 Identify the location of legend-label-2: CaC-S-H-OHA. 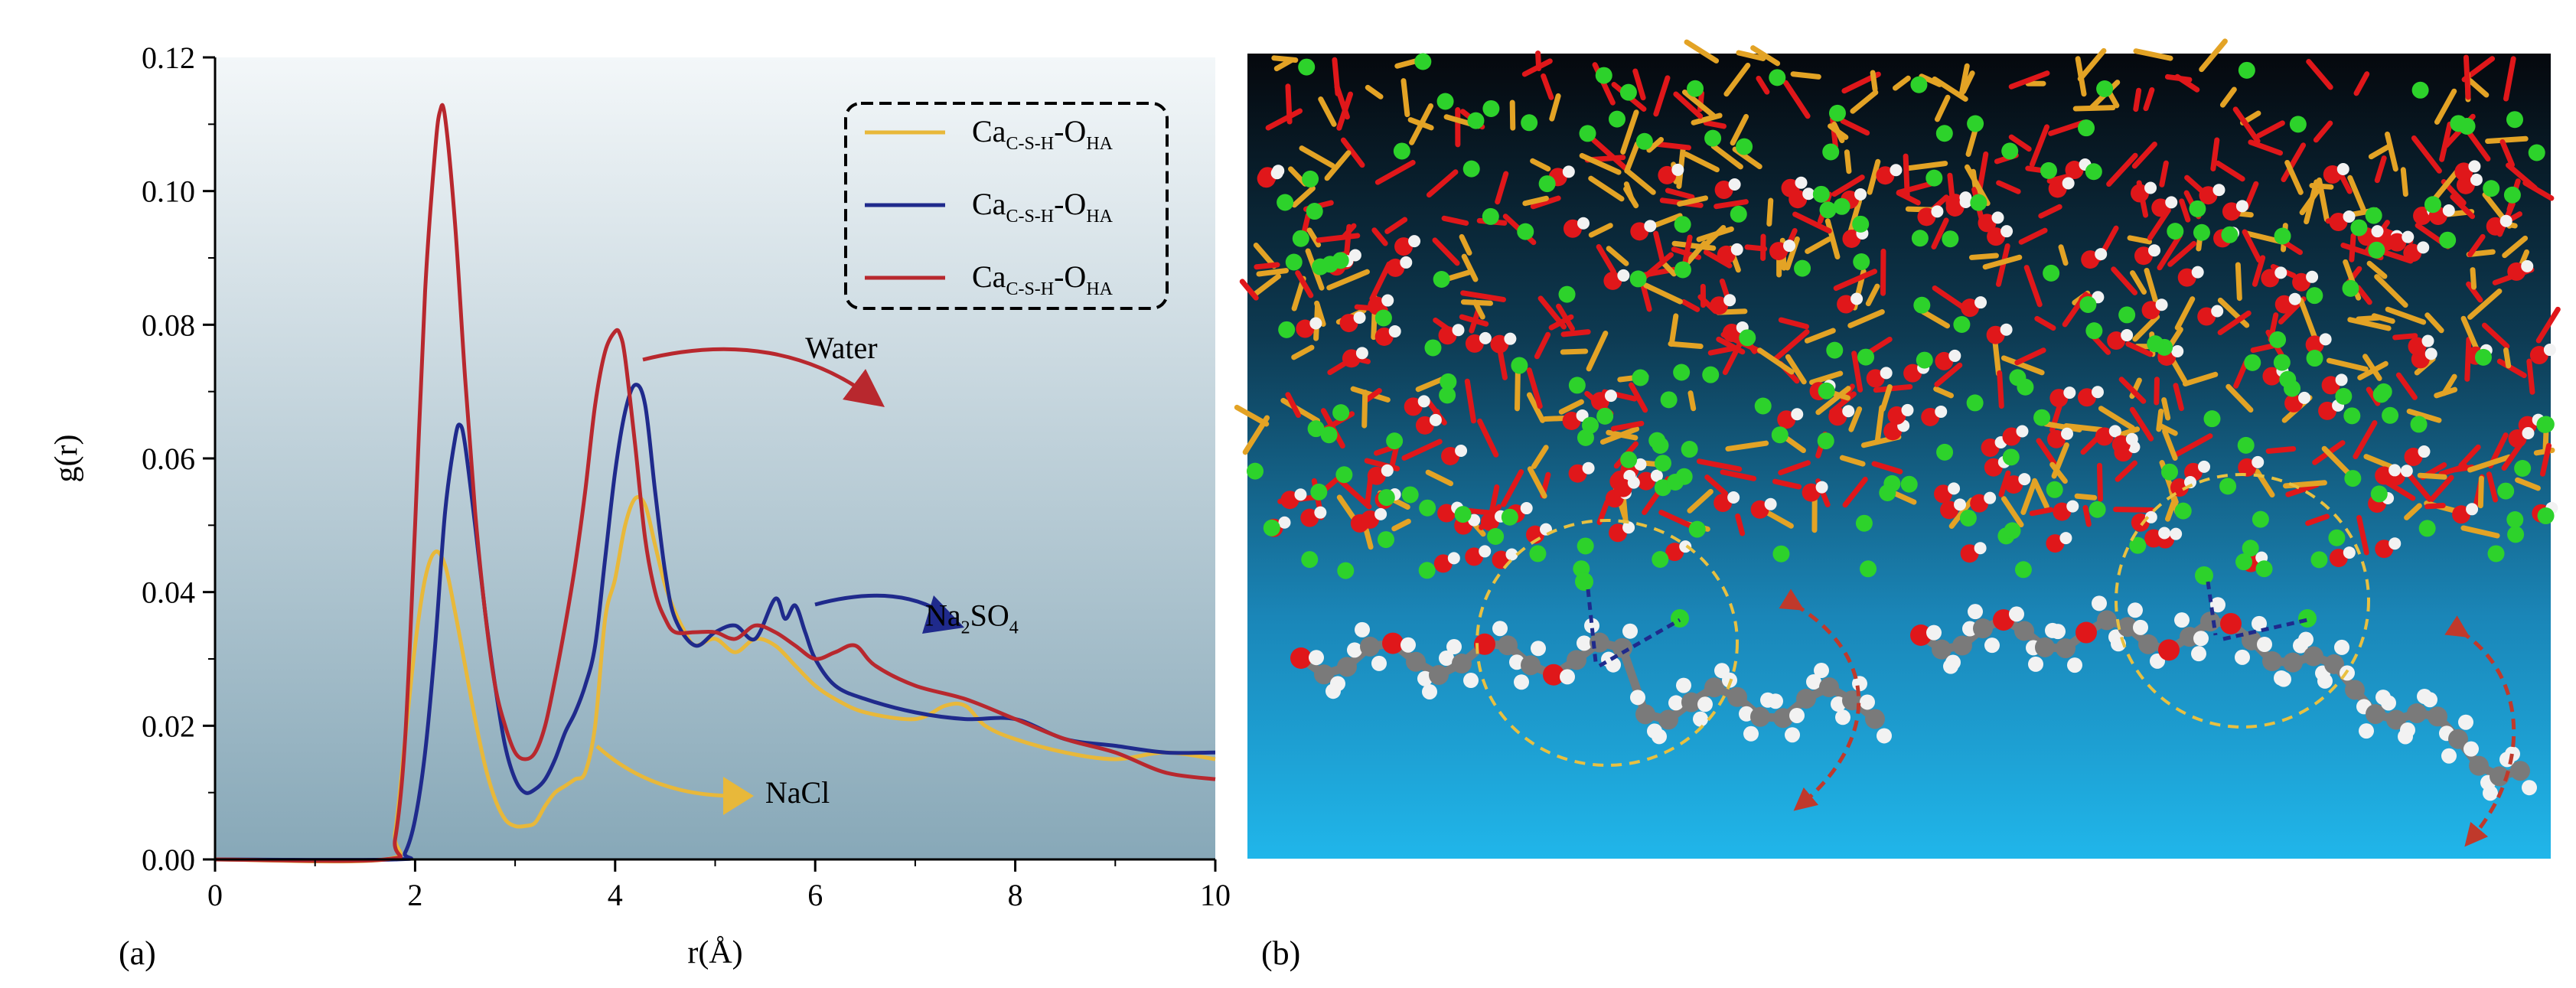
(1043, 207).